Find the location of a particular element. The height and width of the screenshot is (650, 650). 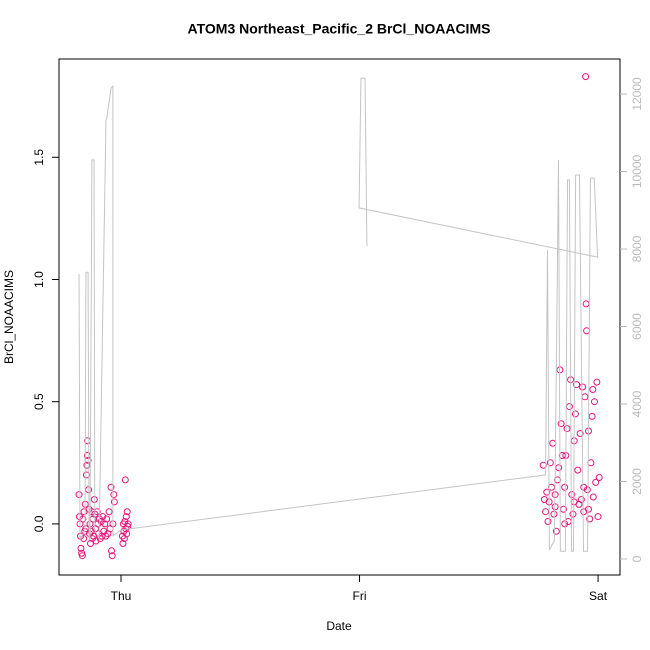

x-tick-label: Thu is located at coordinates (121, 596).